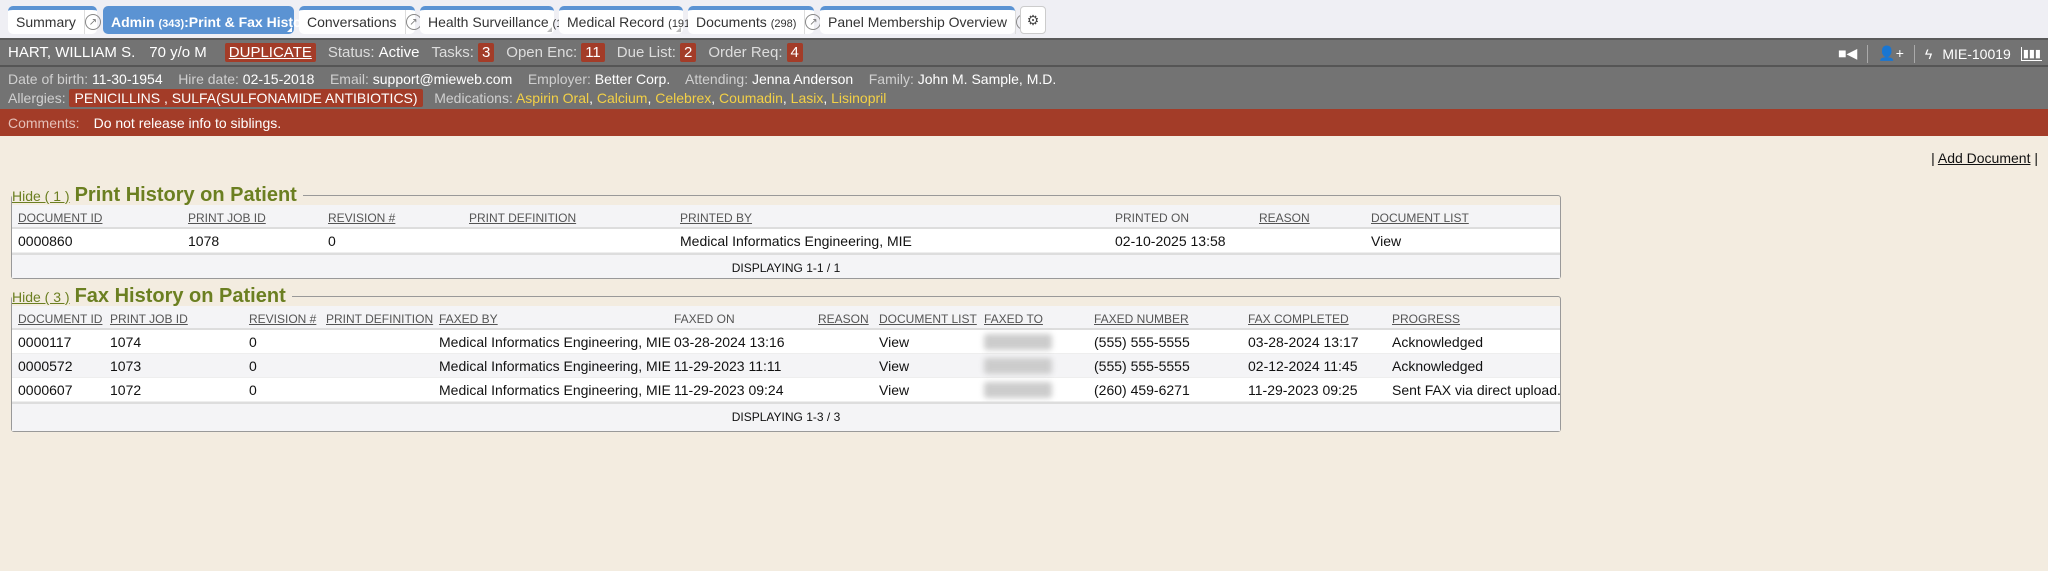 The width and height of the screenshot is (2048, 571). Describe the element at coordinates (786, 416) in the screenshot. I see `table-footer: DISPLAYING 1-3 / 3` at that location.